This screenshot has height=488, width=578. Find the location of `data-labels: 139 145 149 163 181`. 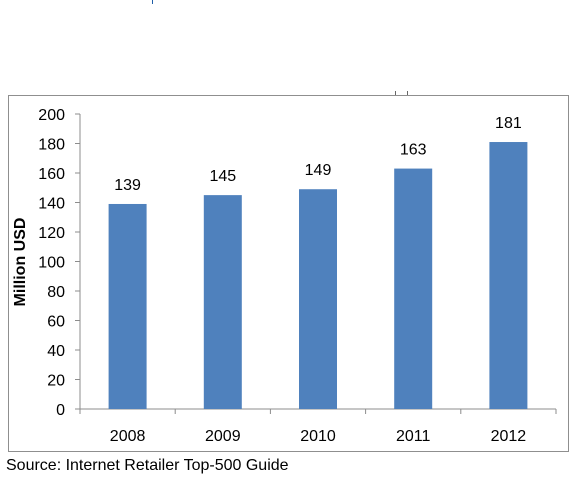

data-labels: 139 145 149 163 181 is located at coordinates (318, 154).